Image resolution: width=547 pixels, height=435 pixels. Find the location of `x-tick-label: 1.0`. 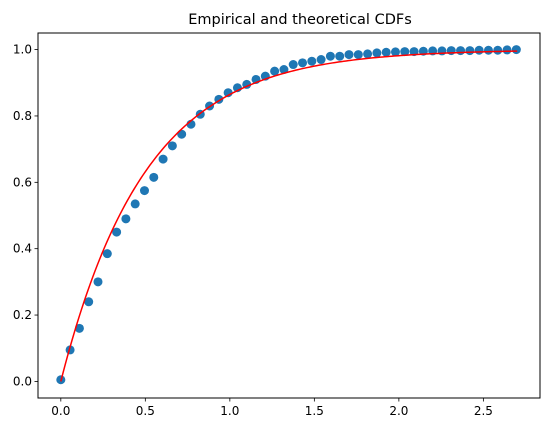

x-tick-label: 1.0 is located at coordinates (229, 411).